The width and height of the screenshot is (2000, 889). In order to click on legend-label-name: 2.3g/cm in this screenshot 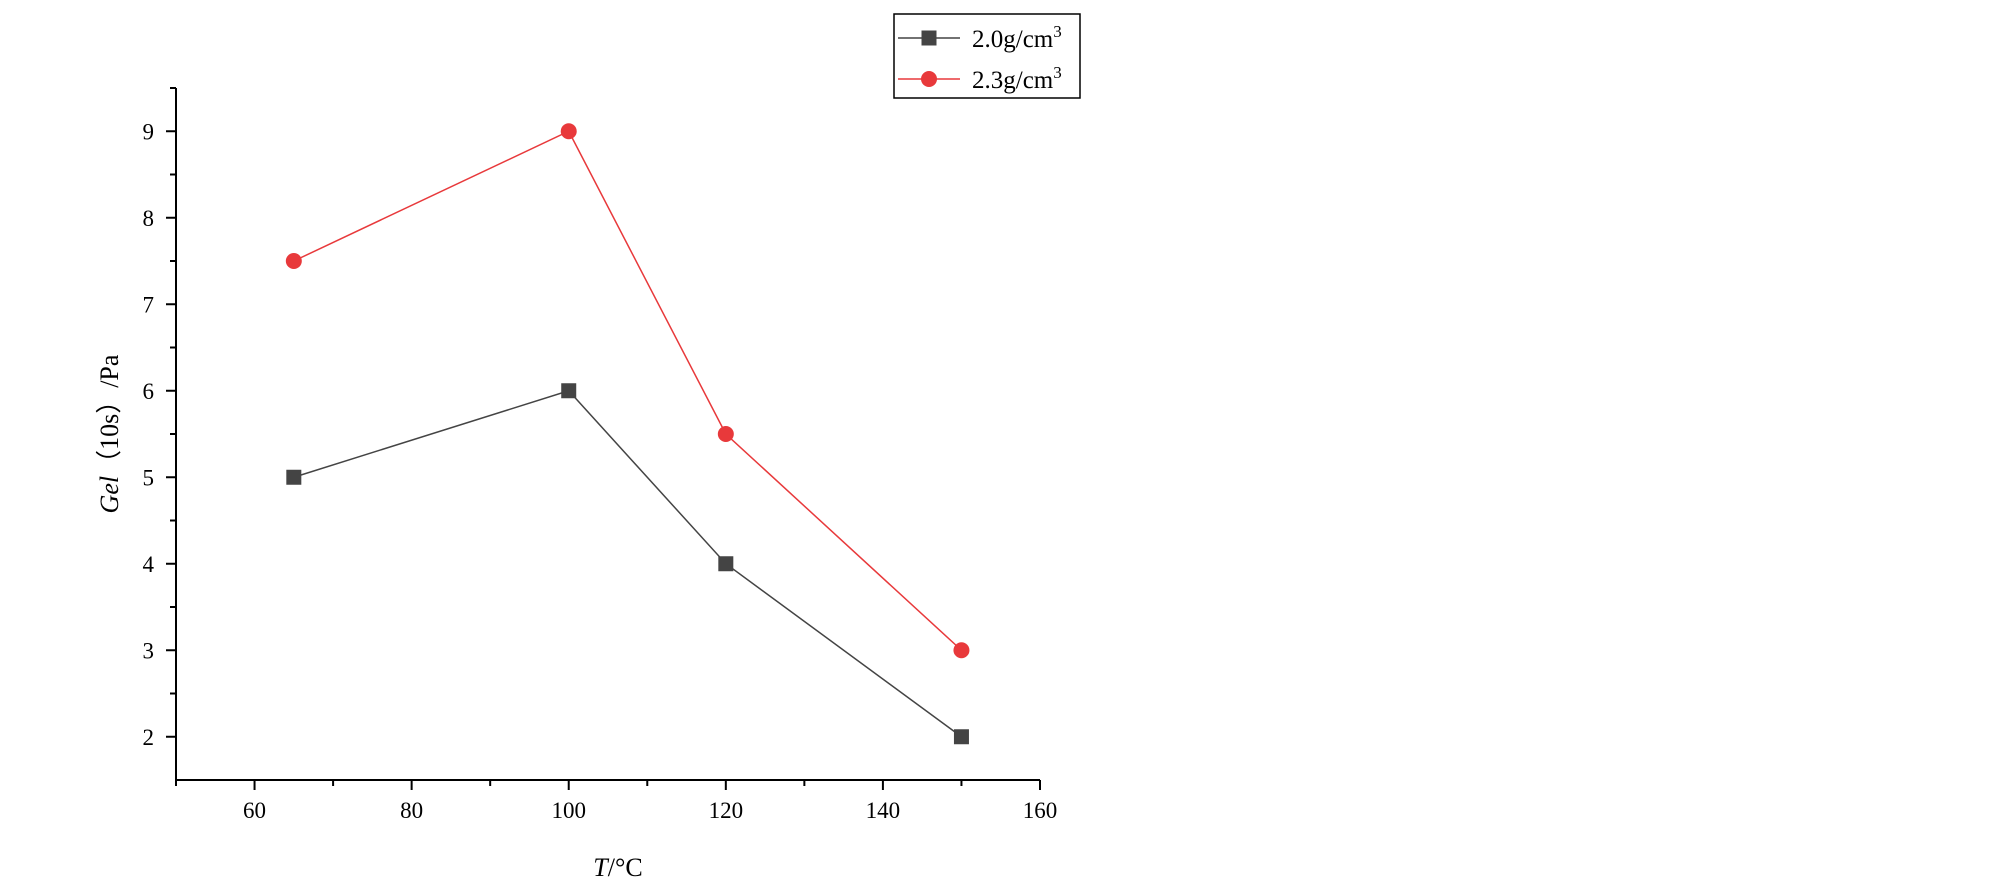, I will do `click(1013, 80)`.